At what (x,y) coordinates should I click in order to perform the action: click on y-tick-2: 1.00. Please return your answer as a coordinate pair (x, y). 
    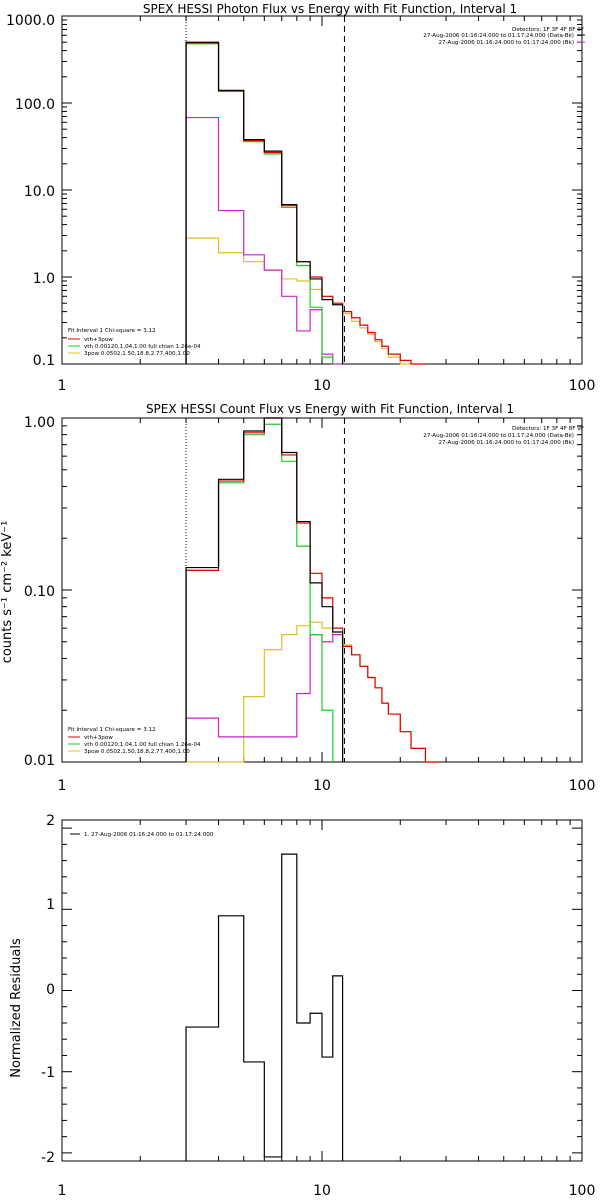
    Looking at the image, I should click on (39, 423).